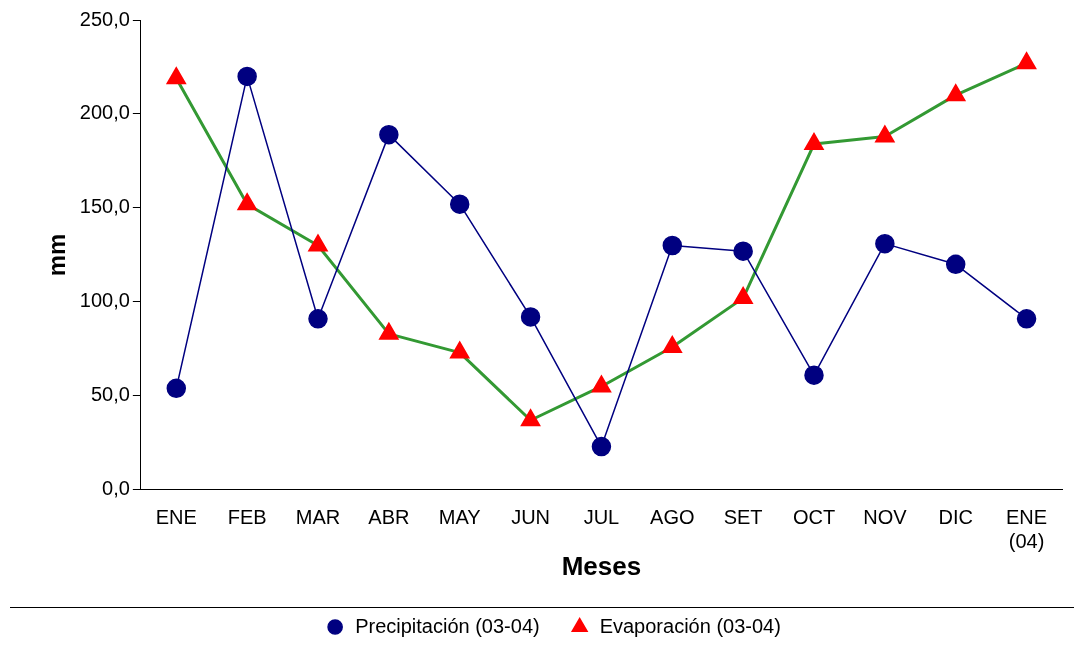 The image size is (1074, 647). What do you see at coordinates (601, 517) in the screenshot?
I see `x-tick-label: JUL` at bounding box center [601, 517].